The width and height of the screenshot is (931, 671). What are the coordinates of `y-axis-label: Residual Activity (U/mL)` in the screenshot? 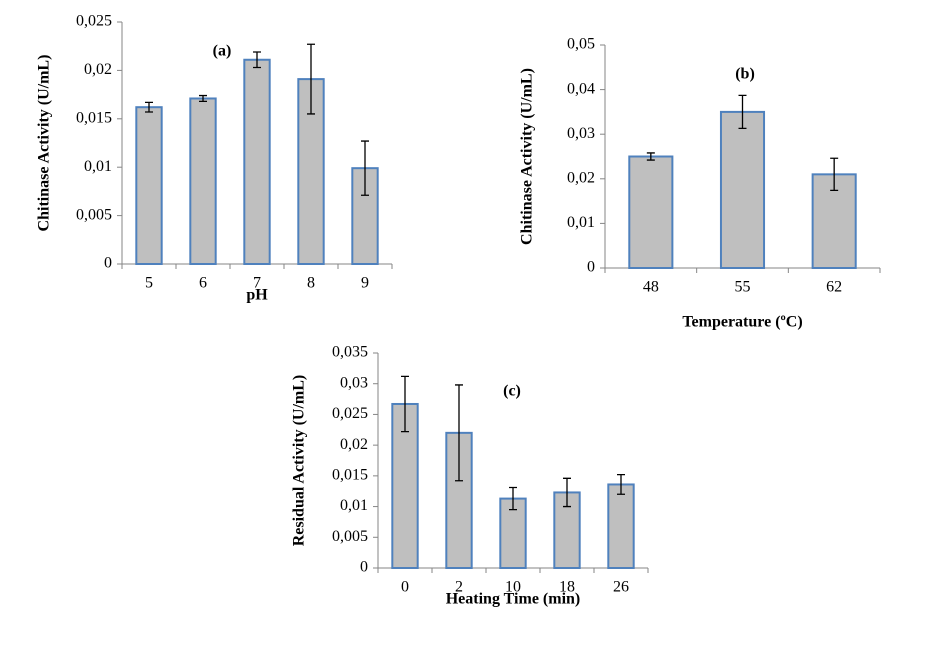 It's located at (299, 461).